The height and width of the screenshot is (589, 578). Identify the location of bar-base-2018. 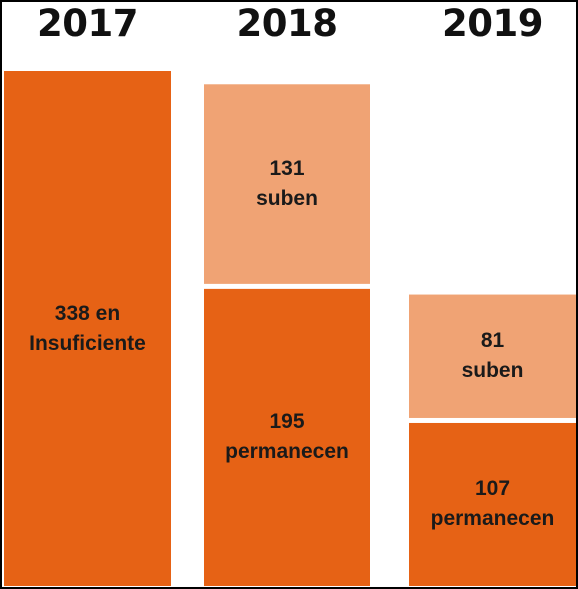
(287, 437).